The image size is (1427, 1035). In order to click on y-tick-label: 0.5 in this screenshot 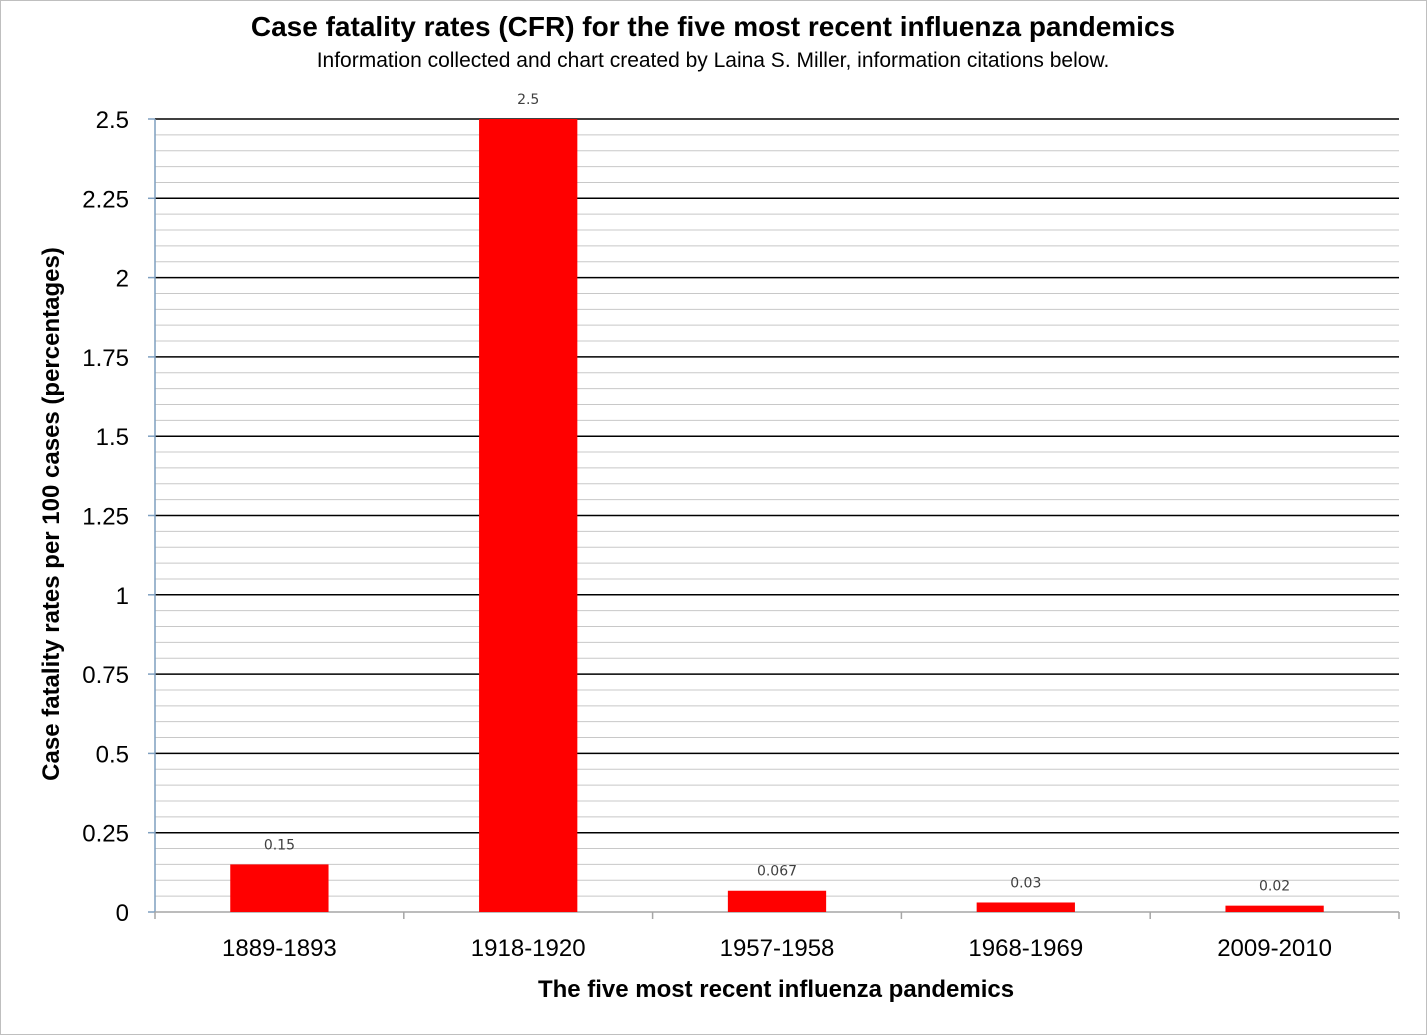, I will do `click(112, 754)`.